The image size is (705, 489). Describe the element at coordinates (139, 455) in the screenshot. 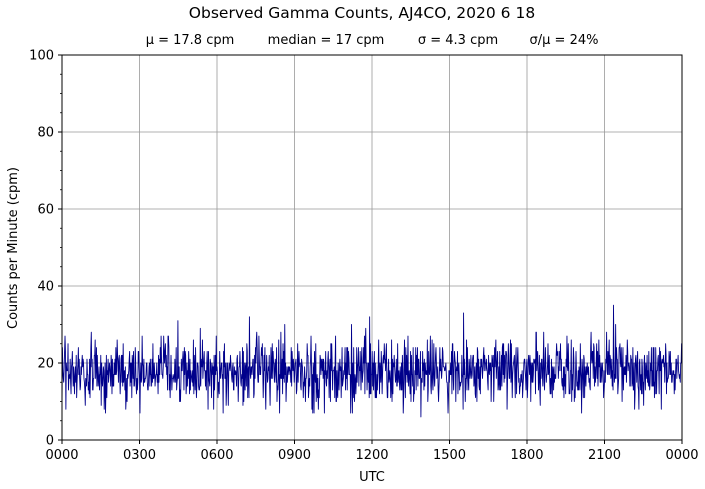

I see `x-tick-label: 0300` at that location.